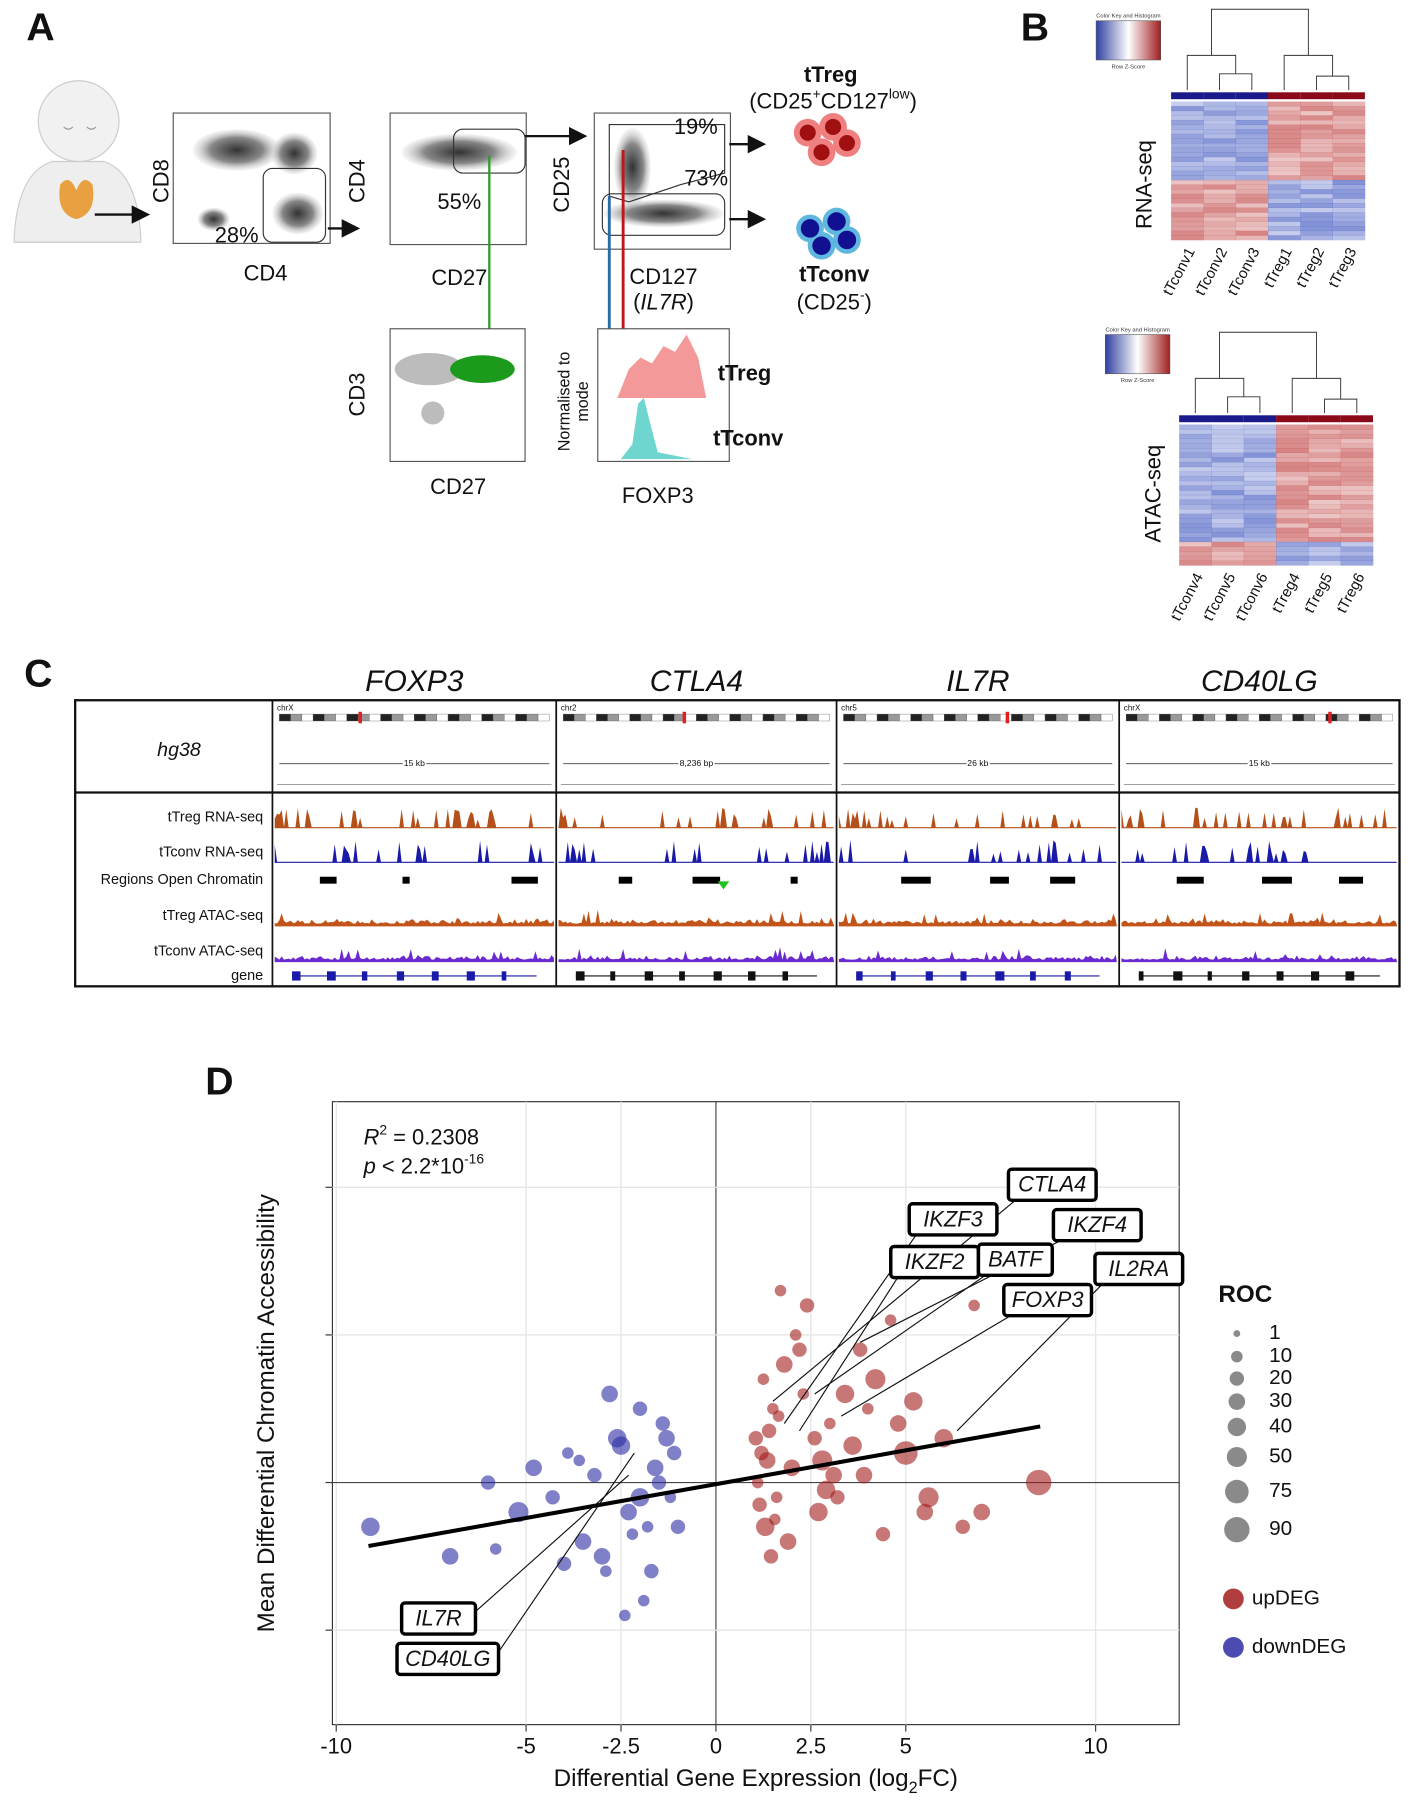 Image resolution: width=1417 pixels, height=1810 pixels. What do you see at coordinates (424, 1164) in the screenshot?
I see `stat-text: p < 2.2*10-16` at bounding box center [424, 1164].